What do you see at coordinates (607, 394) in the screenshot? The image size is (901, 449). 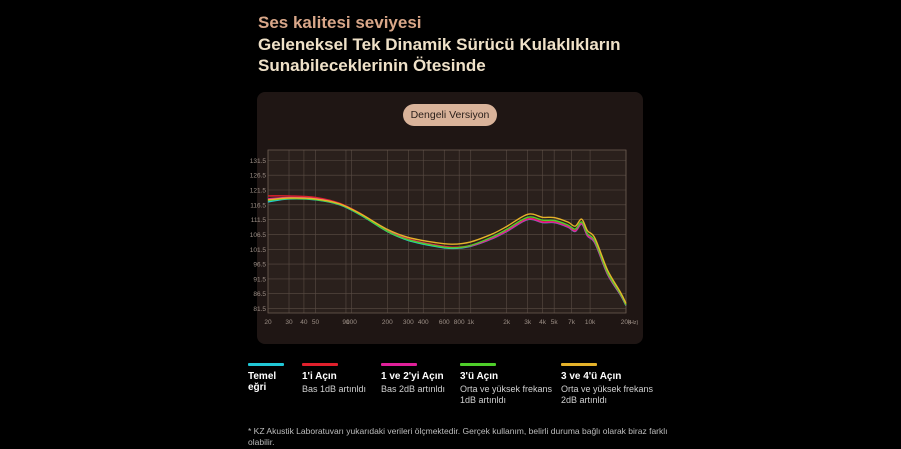 I see `legend-desc-switch-3-4: Orta ve yüksek frekans 2dB artınldı` at bounding box center [607, 394].